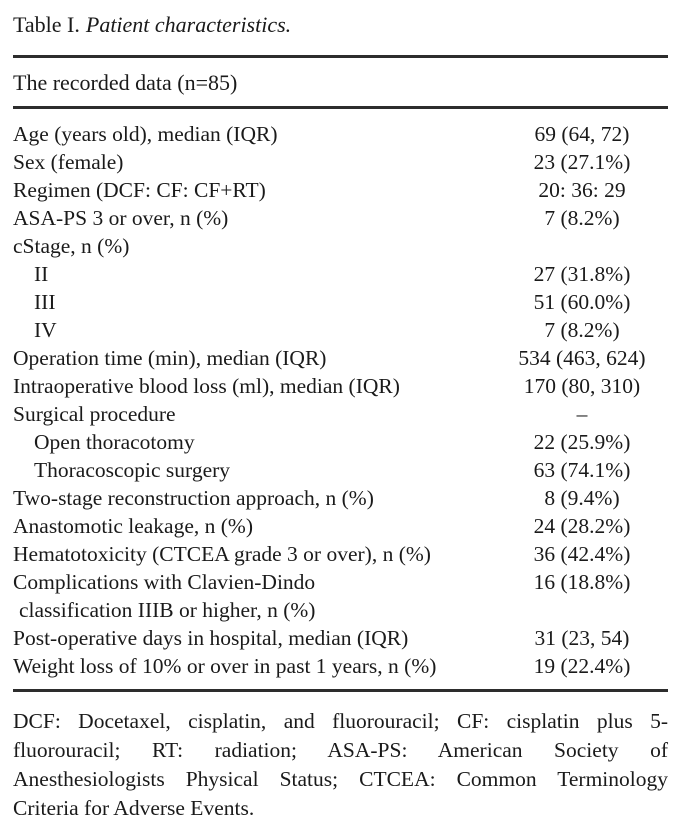  What do you see at coordinates (145, 134) in the screenshot?
I see `row-label: Age (years old), median (IQR)` at bounding box center [145, 134].